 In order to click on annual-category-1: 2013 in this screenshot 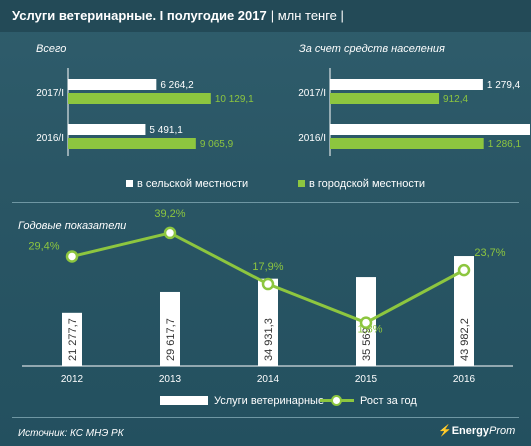, I will do `click(170, 379)`.